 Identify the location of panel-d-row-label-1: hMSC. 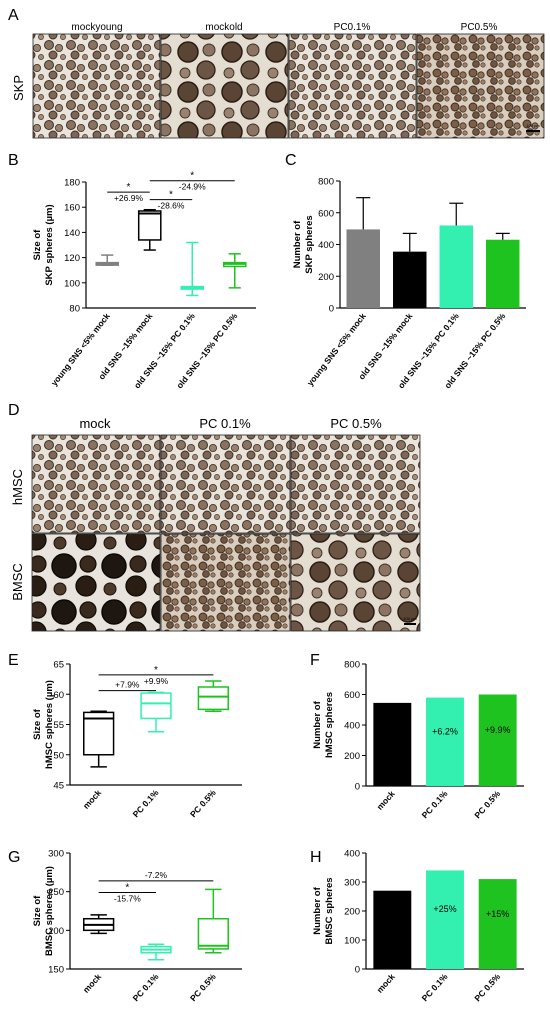
(17, 487).